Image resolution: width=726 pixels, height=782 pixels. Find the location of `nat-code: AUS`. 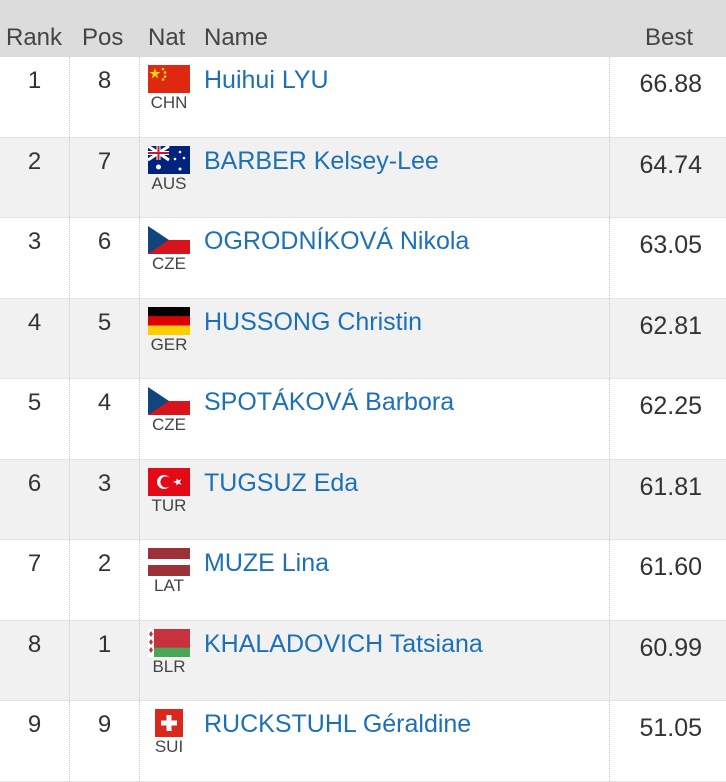

nat-code: AUS is located at coordinates (169, 183).